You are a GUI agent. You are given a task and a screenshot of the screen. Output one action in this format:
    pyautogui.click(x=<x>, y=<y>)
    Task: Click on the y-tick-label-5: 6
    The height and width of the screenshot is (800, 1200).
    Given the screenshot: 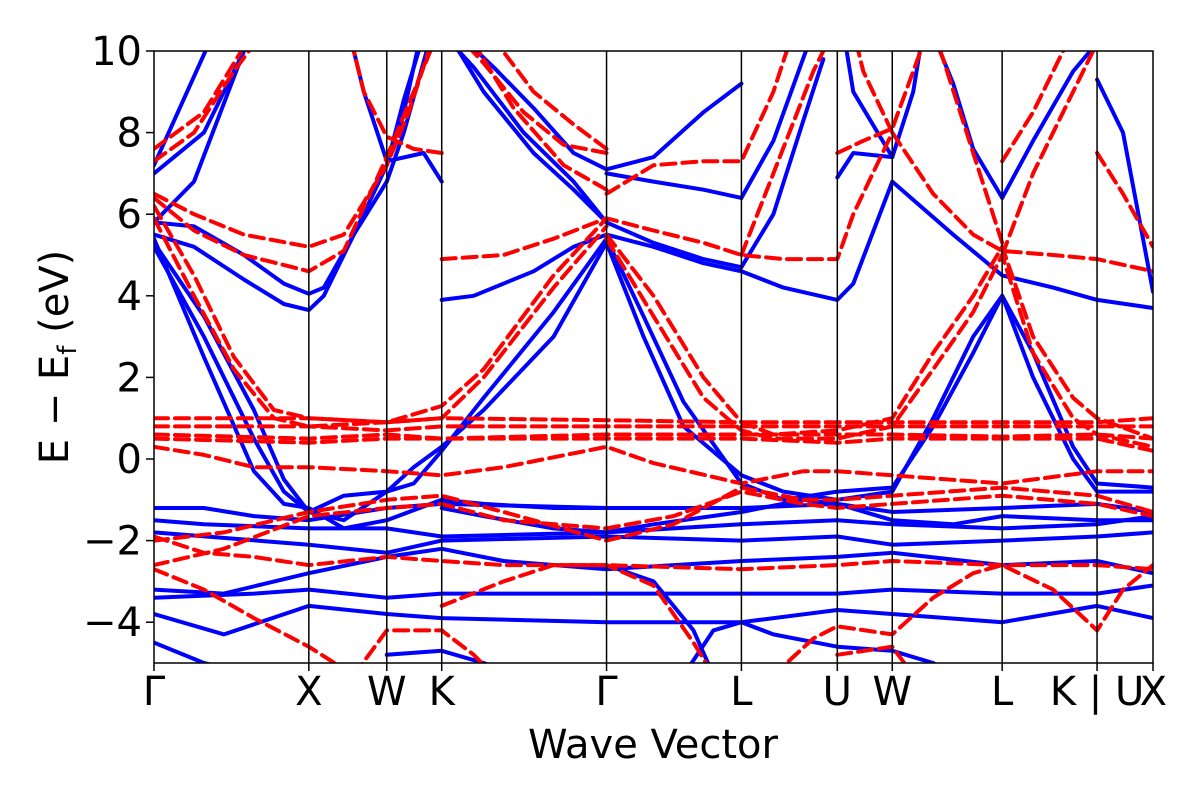 What is the action you would take?
    pyautogui.click(x=129, y=215)
    